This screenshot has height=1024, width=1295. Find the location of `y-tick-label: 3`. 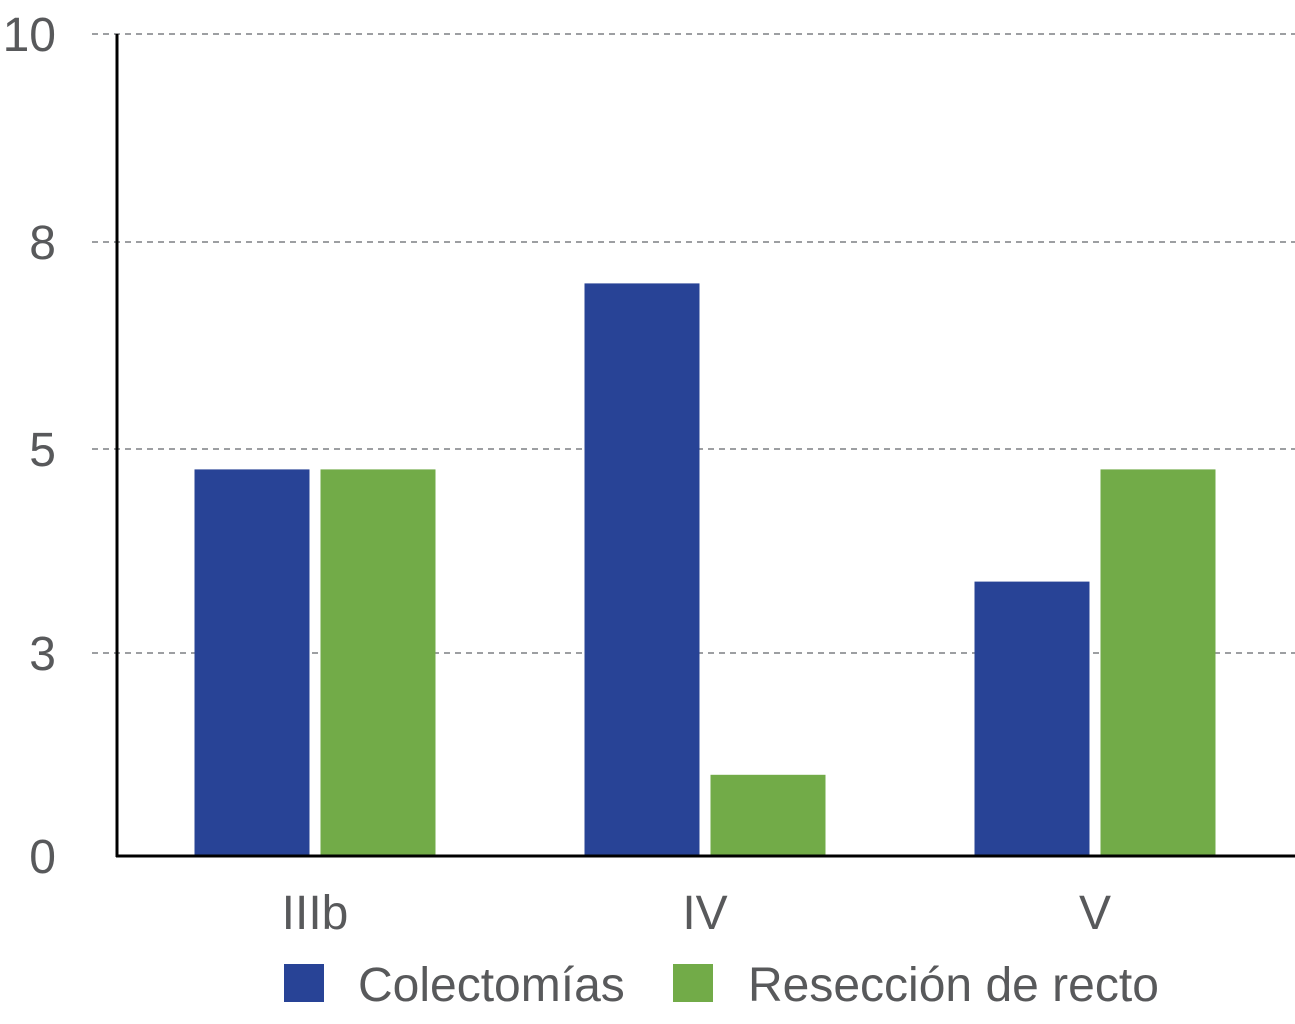

y-tick-label: 3 is located at coordinates (42, 654).